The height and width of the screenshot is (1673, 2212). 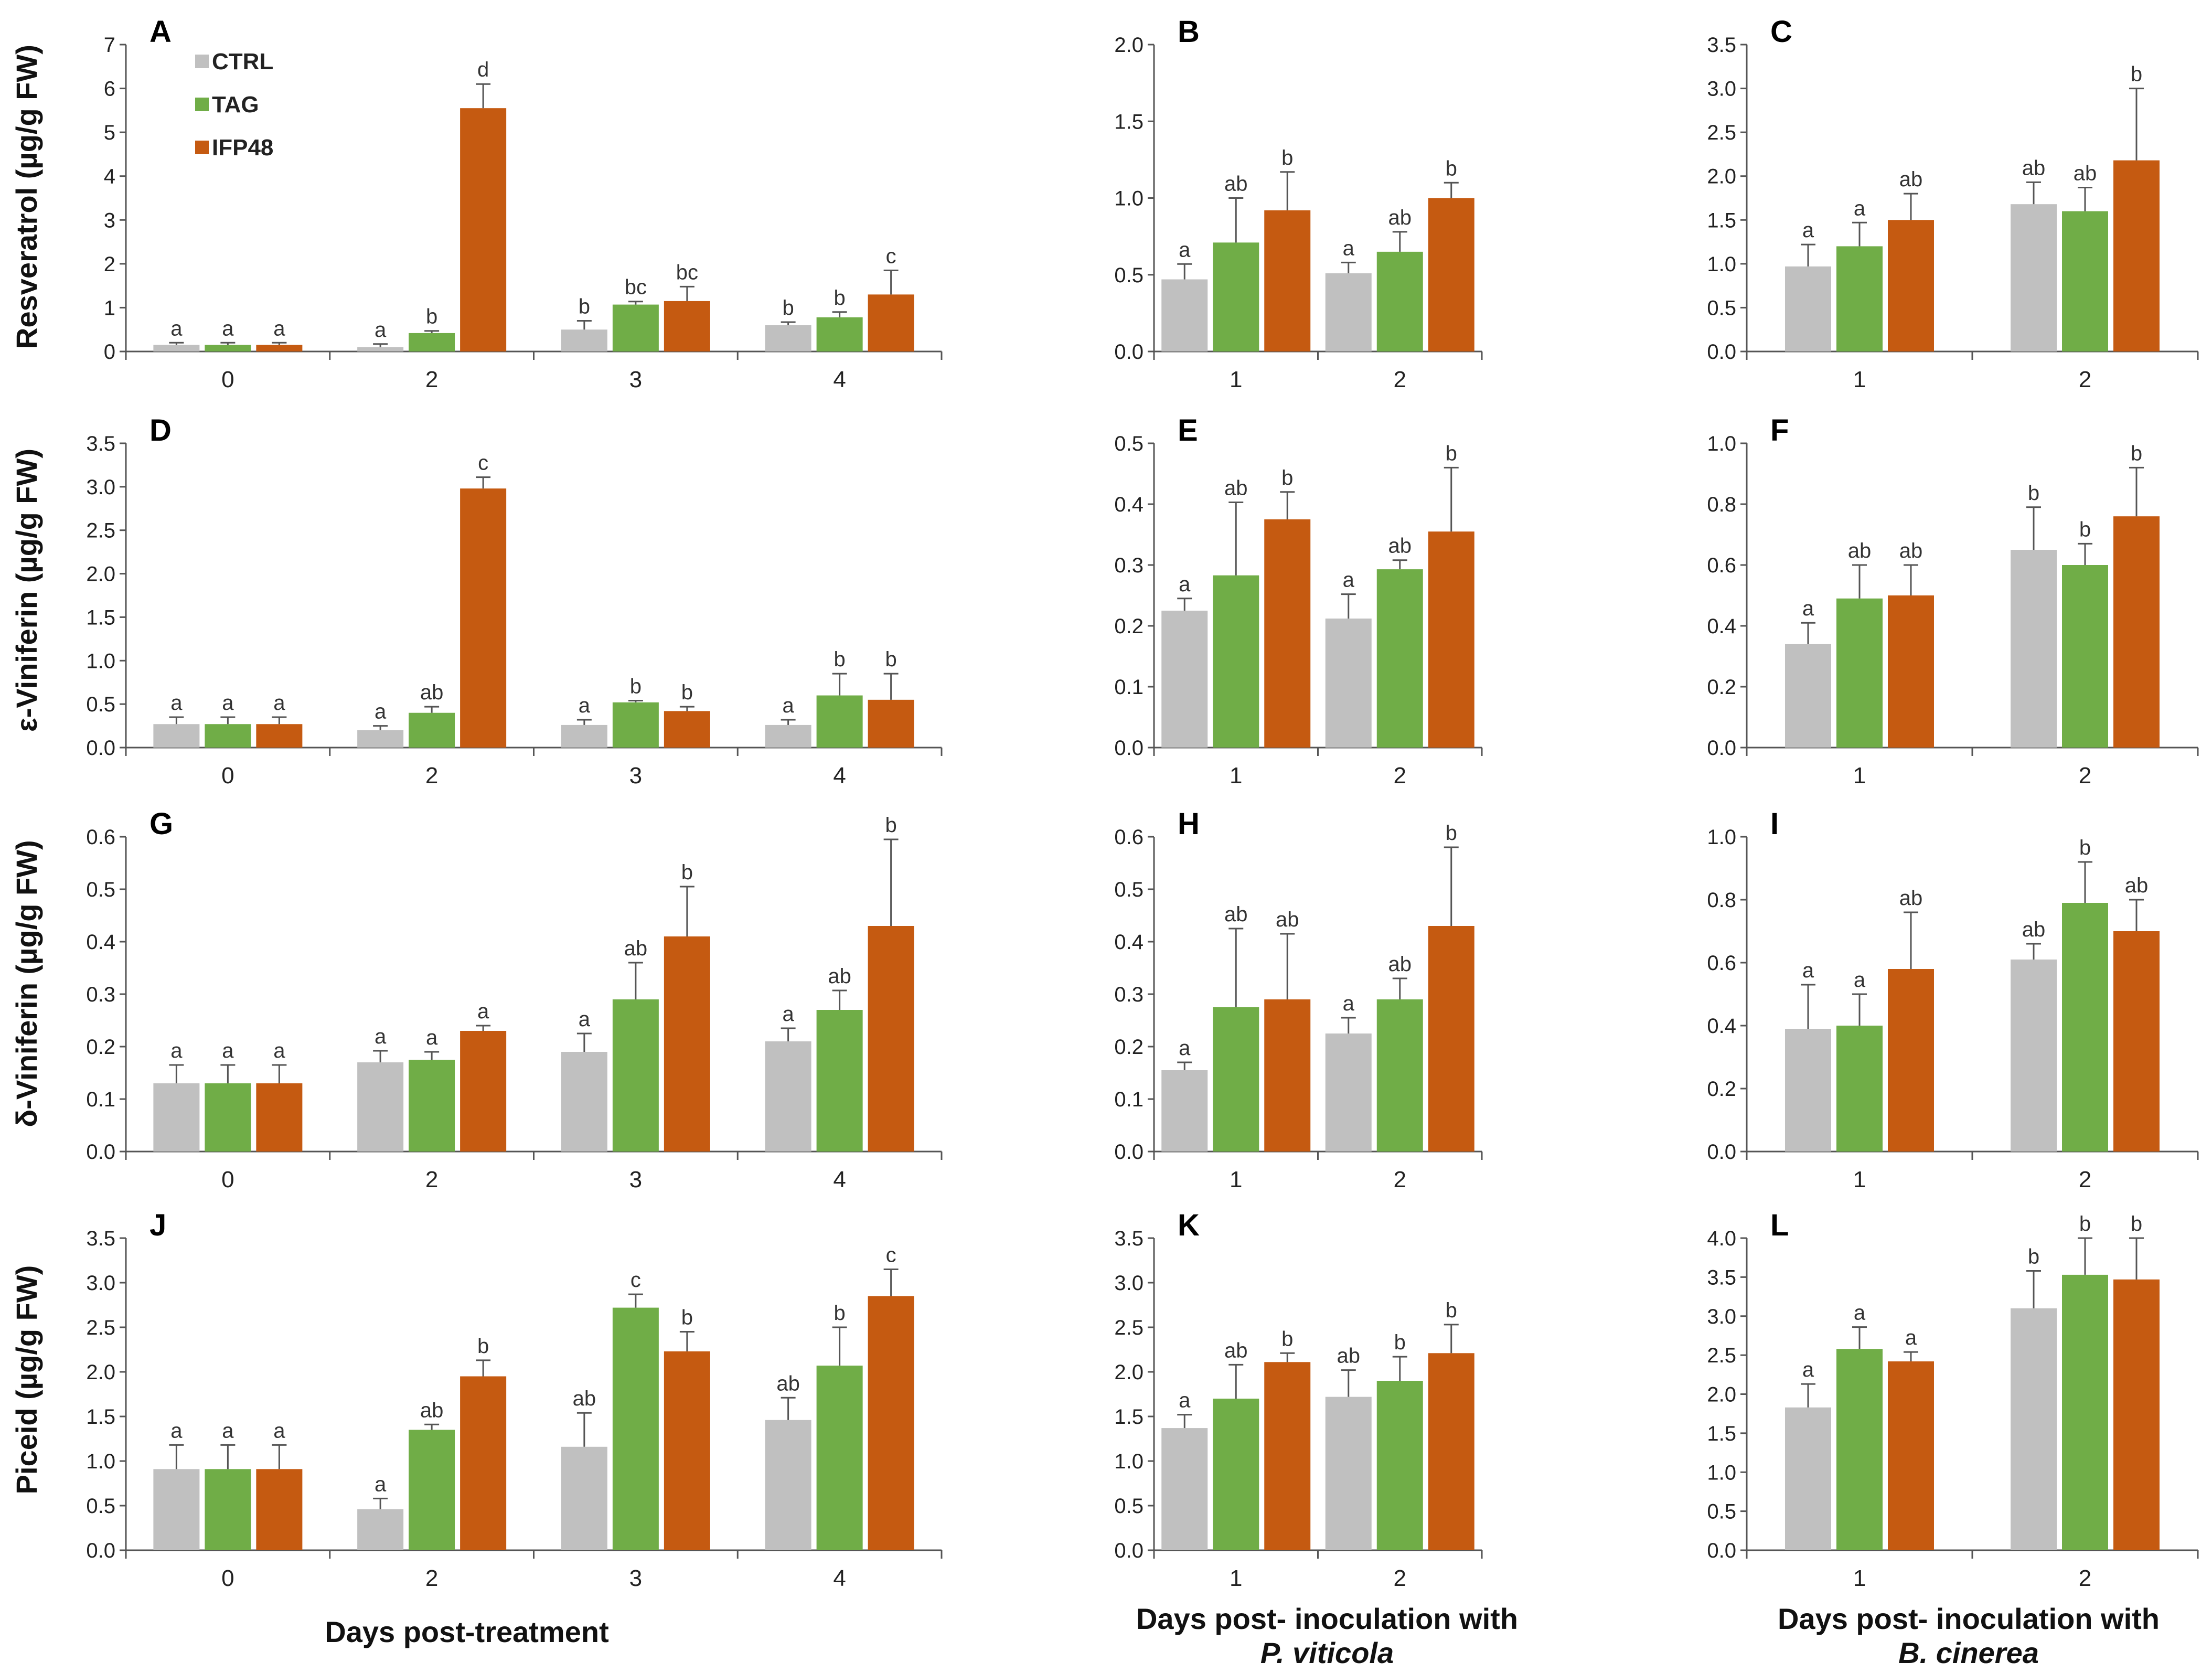 What do you see at coordinates (466, 1631) in the screenshot?
I see `xlabel-days-post-treatment: Days post-treatment` at bounding box center [466, 1631].